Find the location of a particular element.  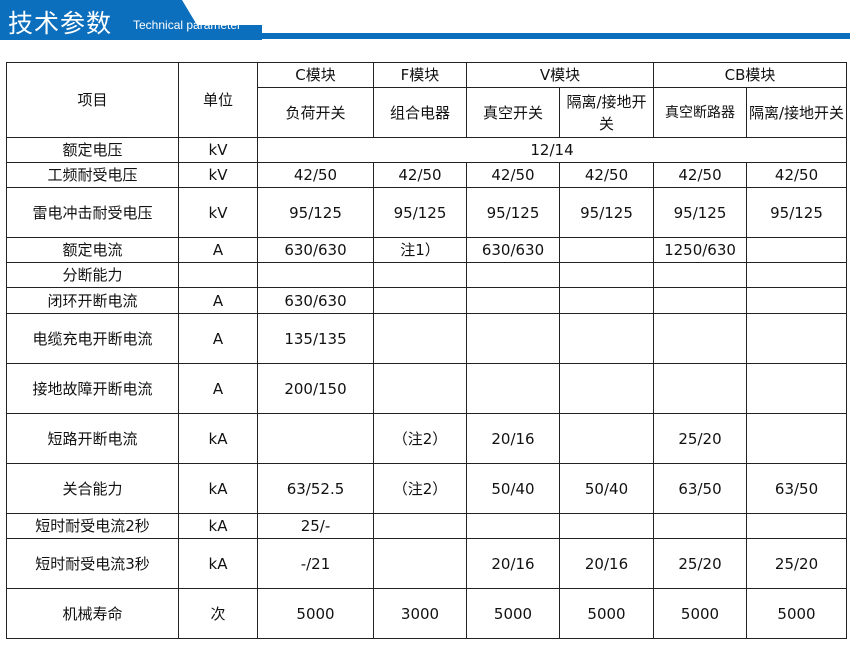

section-subtitle: Technical parameter is located at coordinates (187, 25).